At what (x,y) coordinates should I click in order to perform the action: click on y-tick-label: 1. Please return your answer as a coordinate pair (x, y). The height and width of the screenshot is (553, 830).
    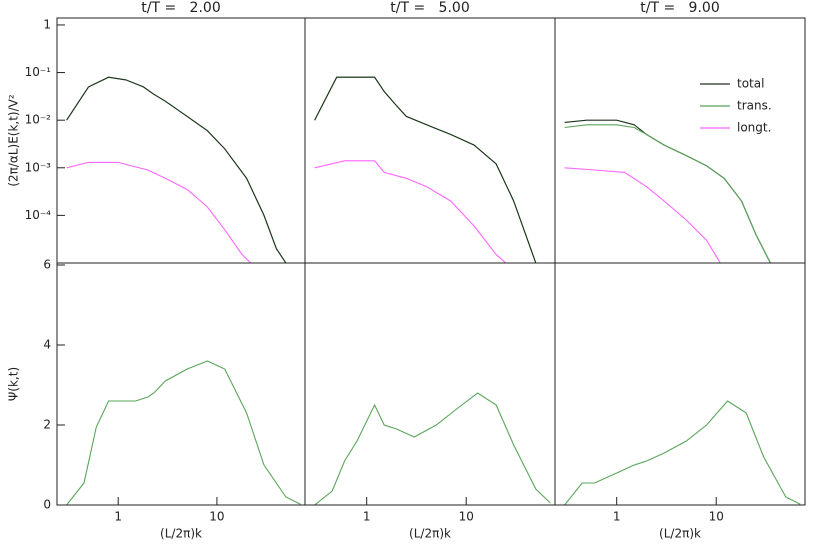
    Looking at the image, I should click on (47, 24).